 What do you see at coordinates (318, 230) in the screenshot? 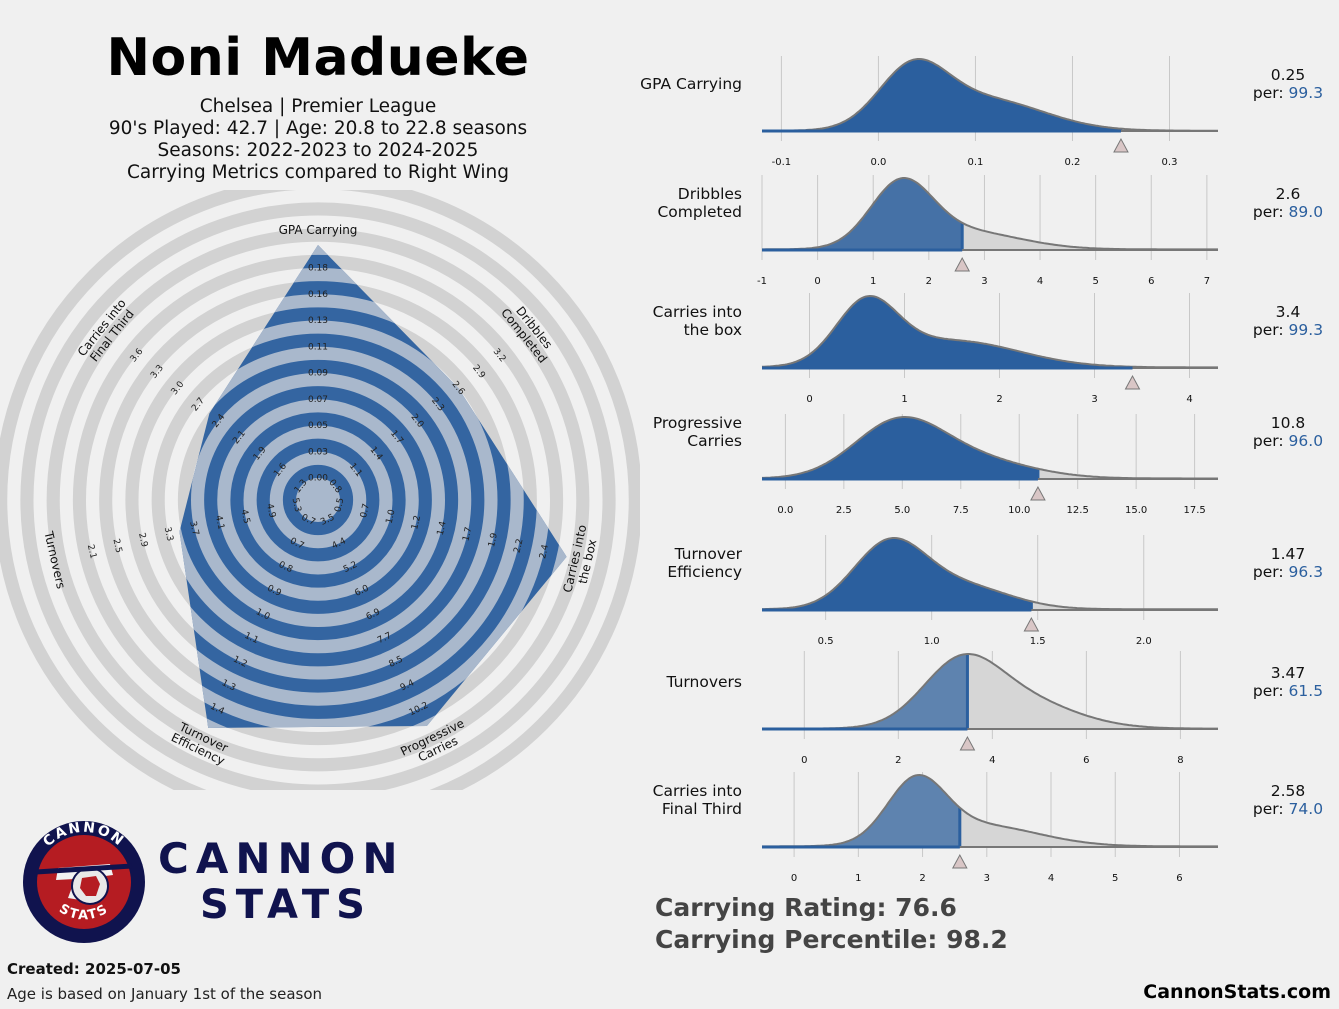
I see `radar-axis-label: GPA Carrying` at bounding box center [318, 230].